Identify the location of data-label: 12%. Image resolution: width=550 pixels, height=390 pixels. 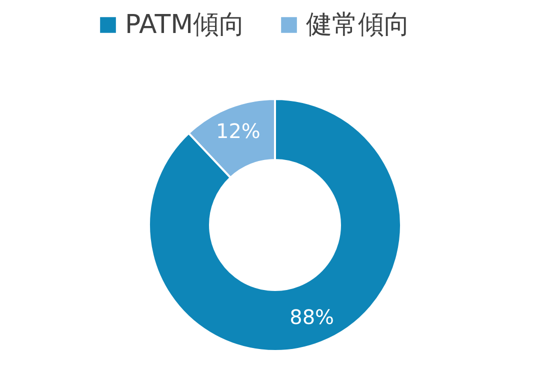
(238, 131).